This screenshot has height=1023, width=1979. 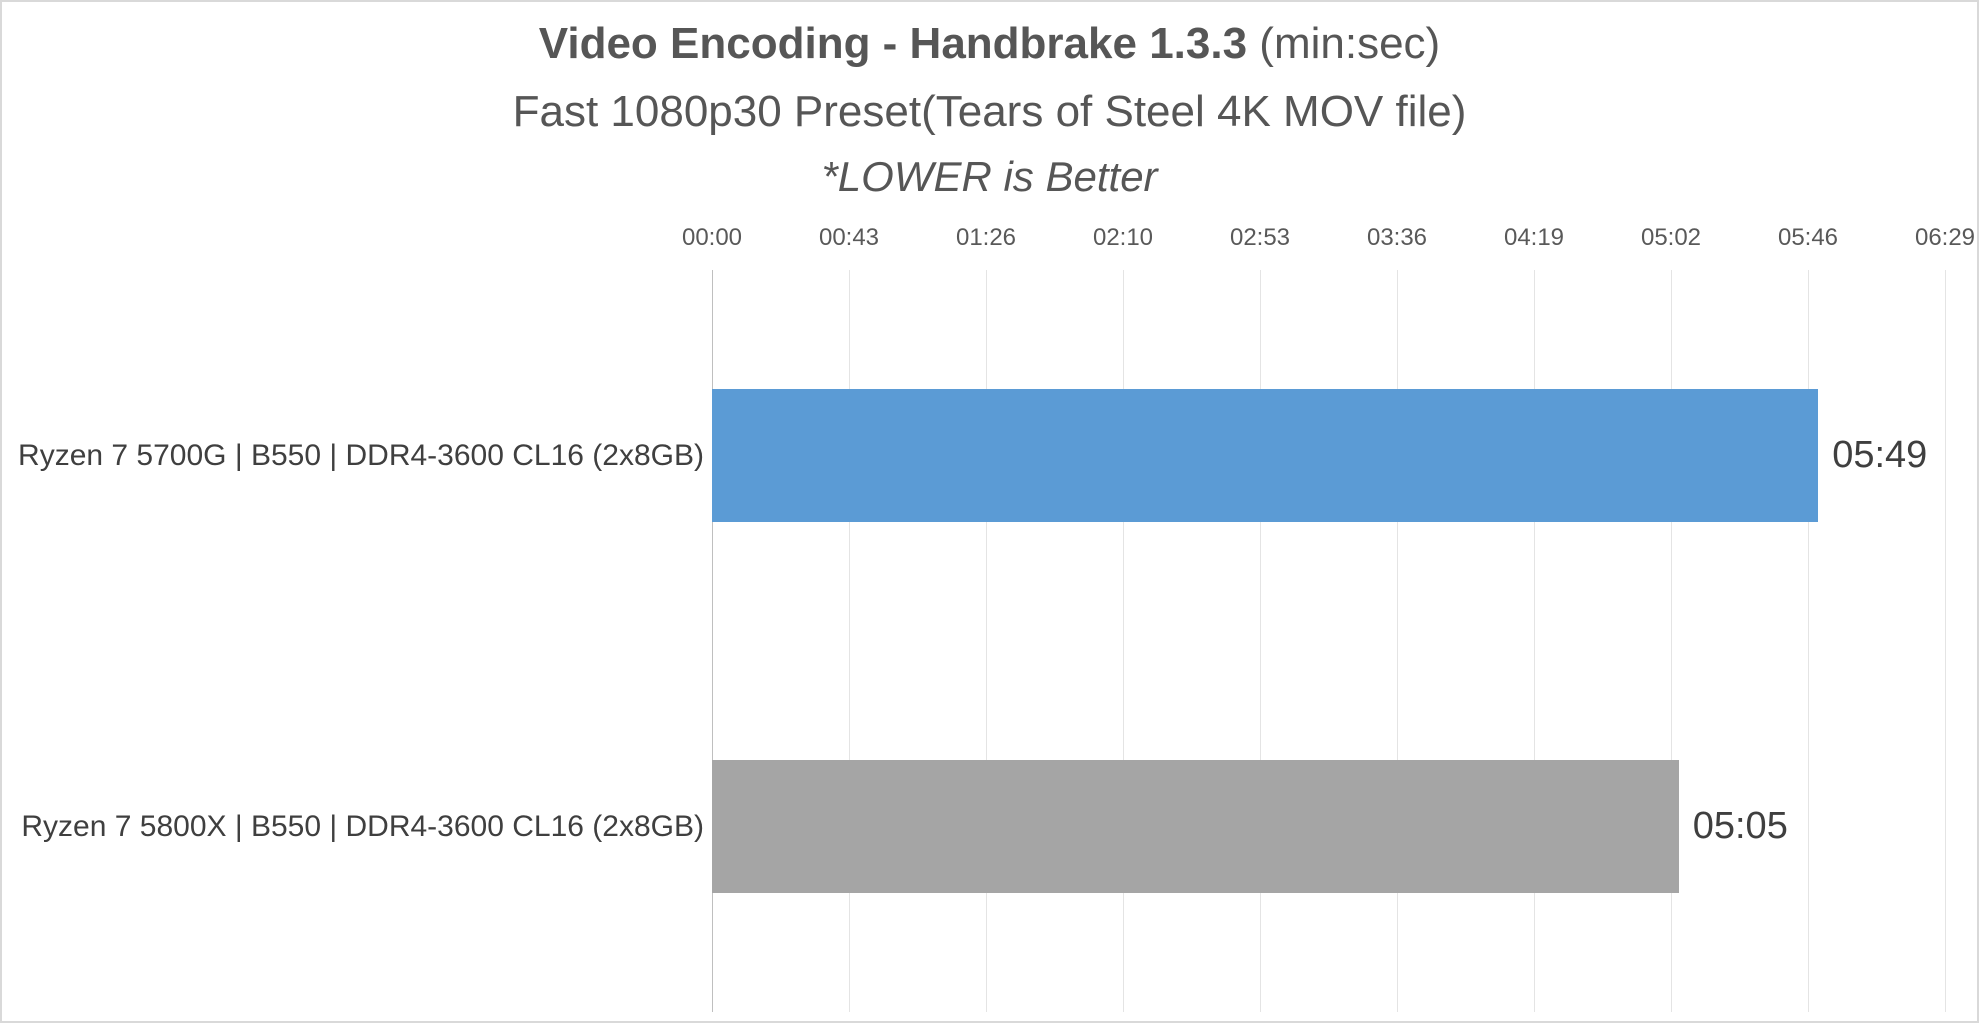 I want to click on bar-value-label: 05:05, so click(x=1740, y=826).